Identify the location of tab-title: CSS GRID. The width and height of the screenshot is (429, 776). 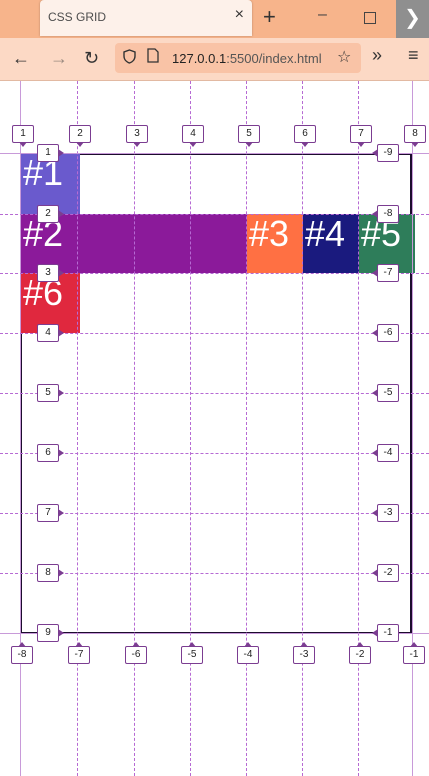
(77, 17).